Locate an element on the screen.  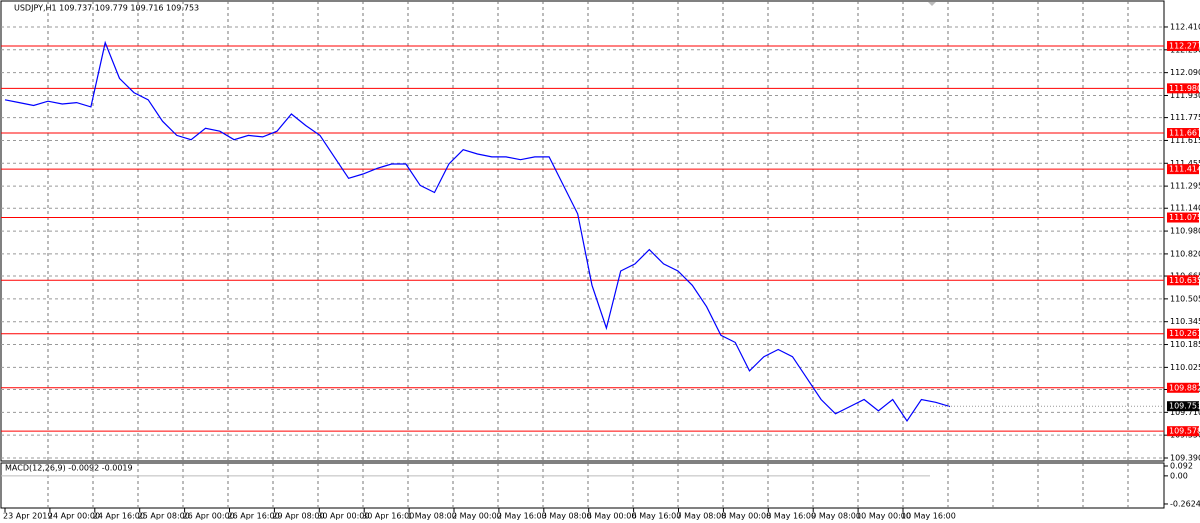
y-tick-label: 110.345 is located at coordinates (1185, 321).